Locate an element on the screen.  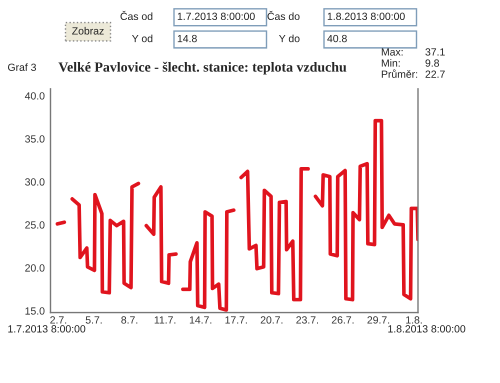
x-tick-label: 2.7. is located at coordinates (58, 320).